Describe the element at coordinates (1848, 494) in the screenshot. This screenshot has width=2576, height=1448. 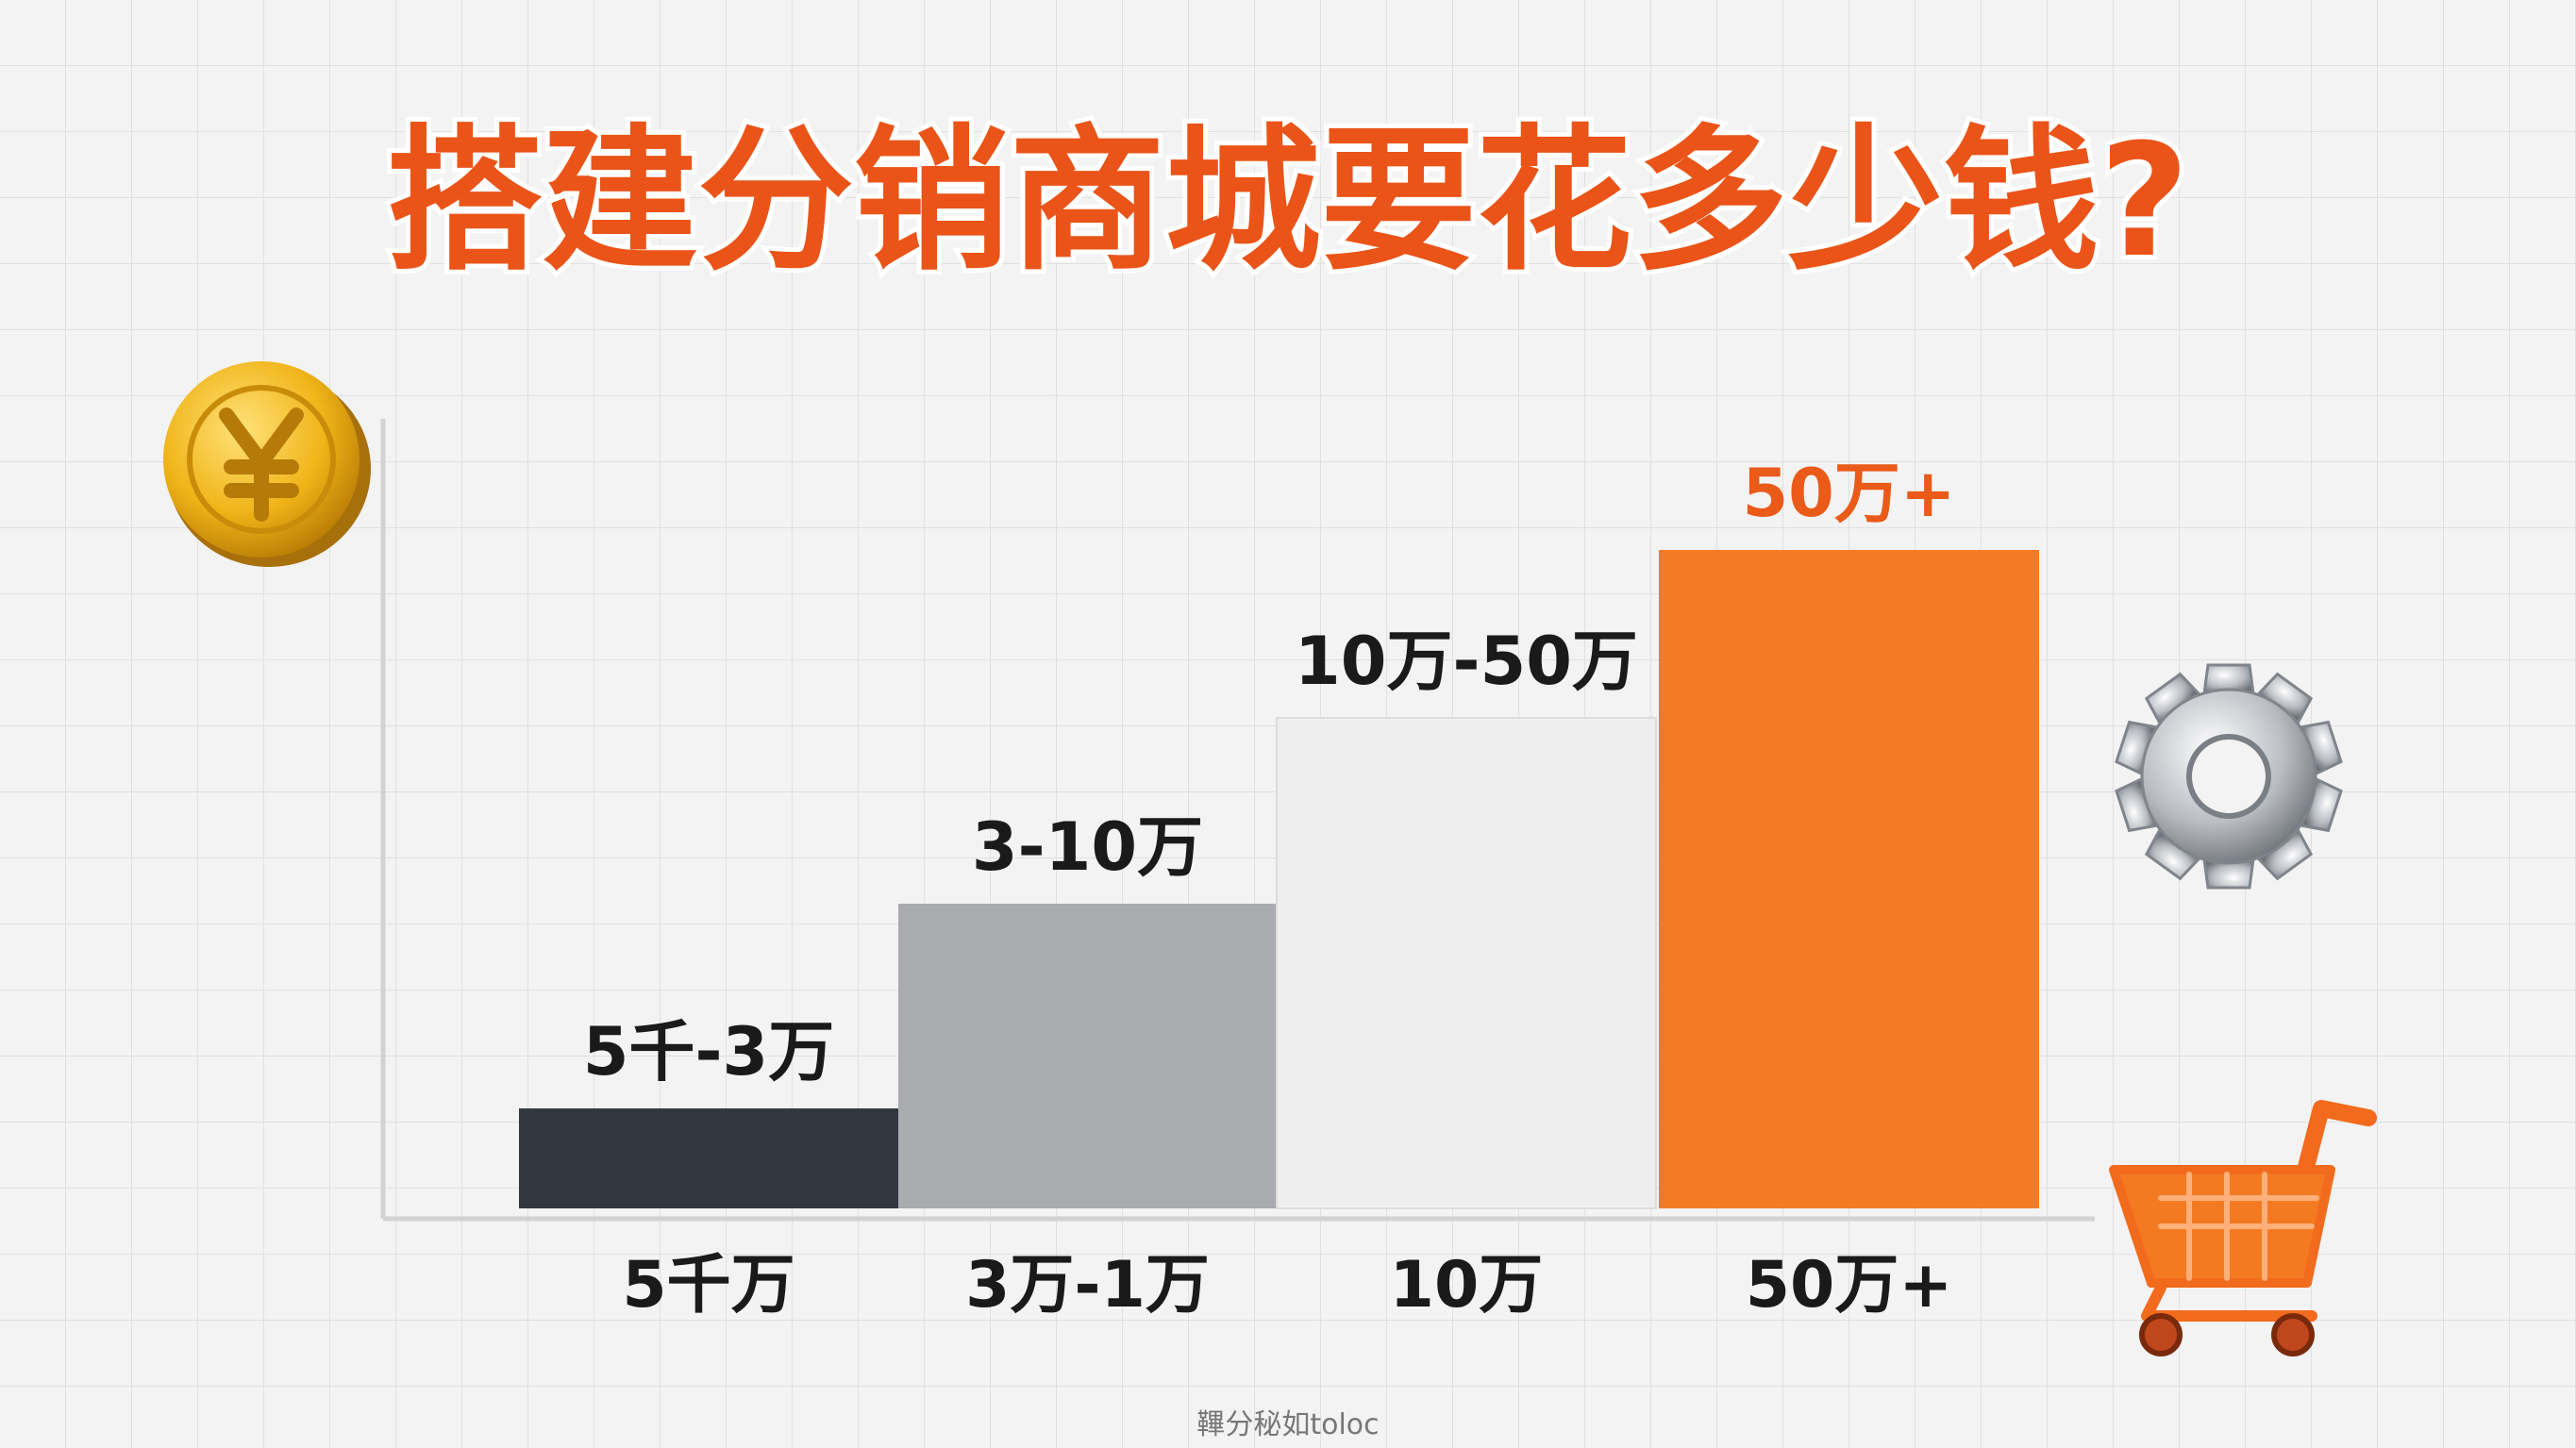
I see `bar-label: 50万+` at that location.